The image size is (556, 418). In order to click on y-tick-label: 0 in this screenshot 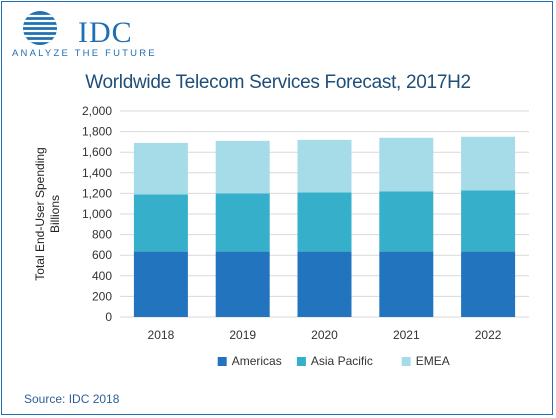, I will do `click(108, 317)`.